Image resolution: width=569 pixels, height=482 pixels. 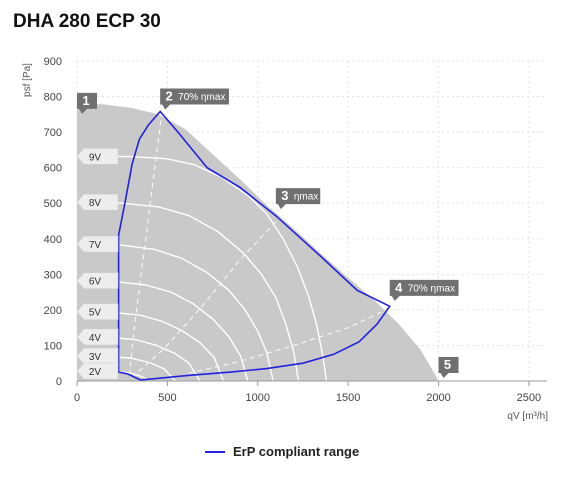 What do you see at coordinates (59, 382) in the screenshot?
I see `y-tick-label: 0` at bounding box center [59, 382].